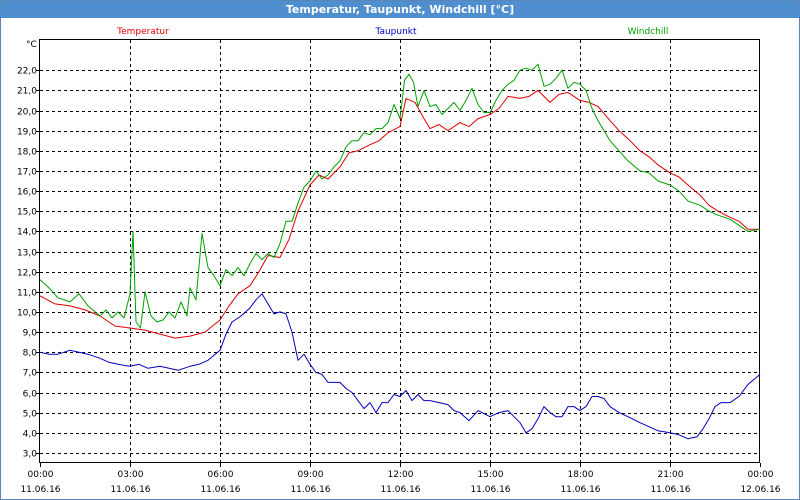  I want to click on y-tick-label: 18,0, so click(27, 153).